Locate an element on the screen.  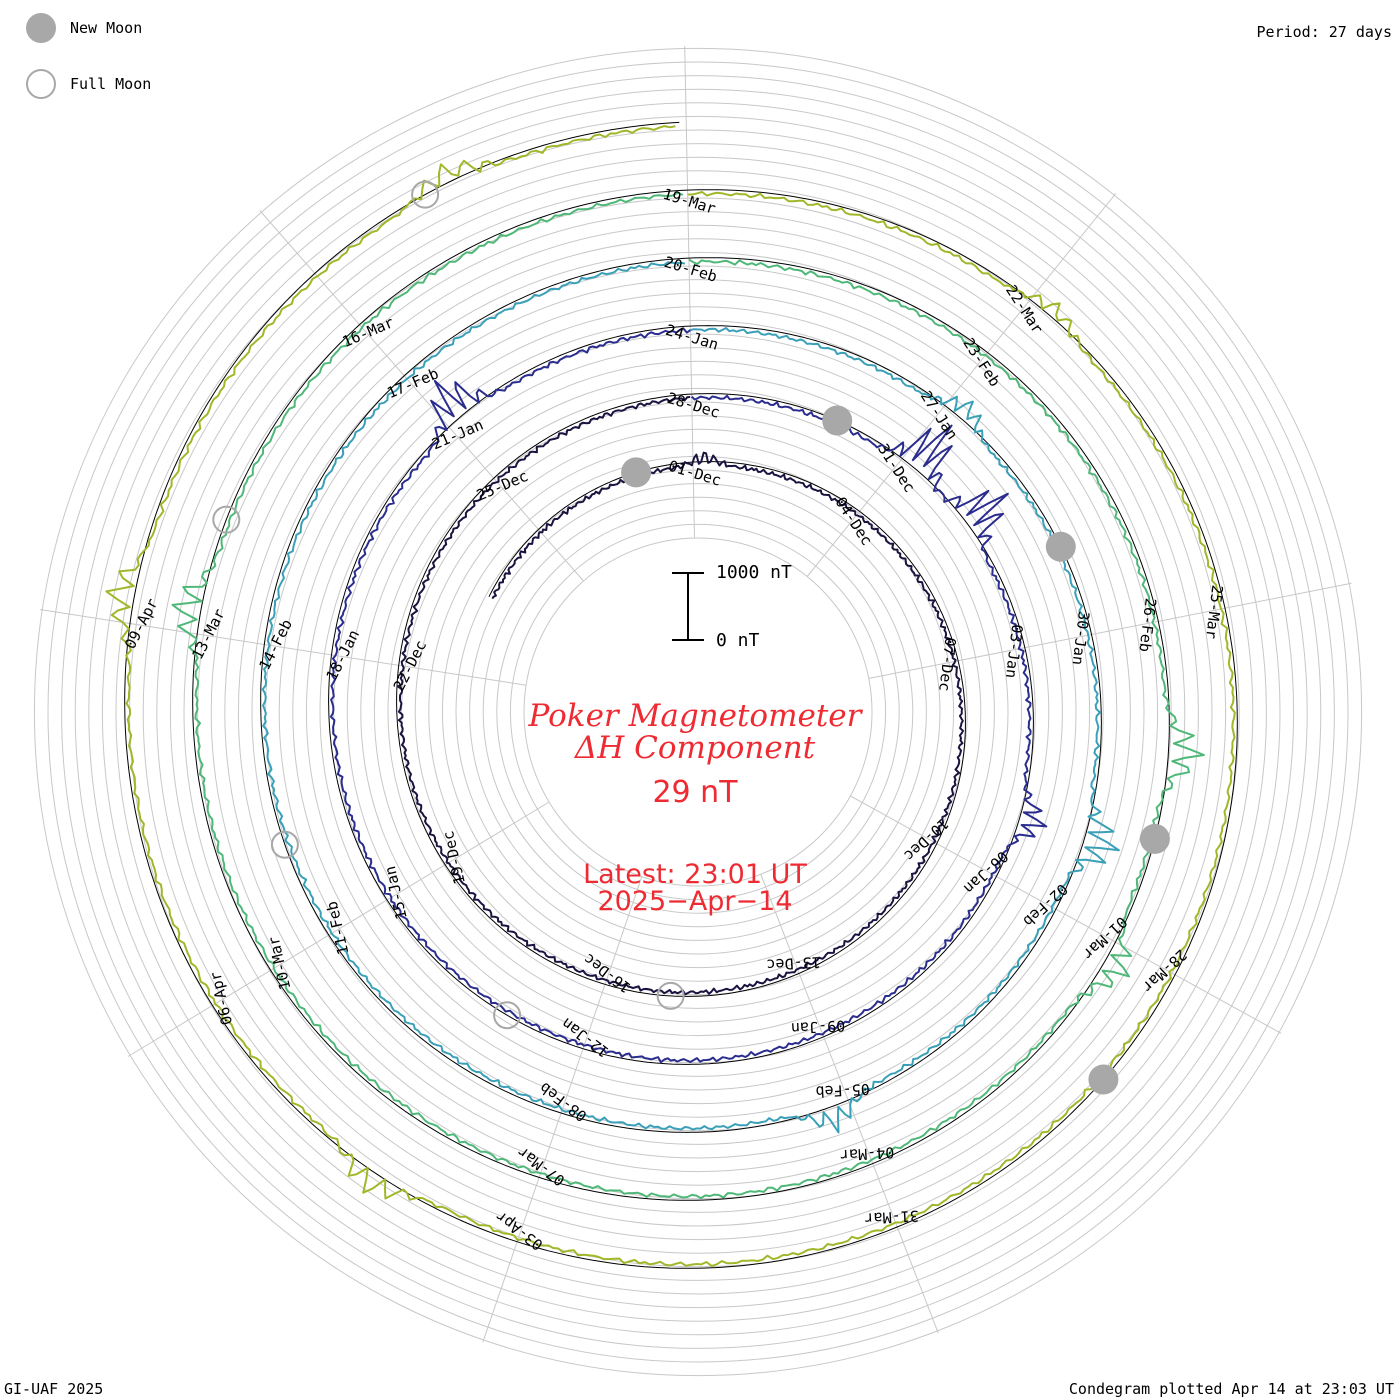
date-label: 10-Mar is located at coordinates (280, 963).